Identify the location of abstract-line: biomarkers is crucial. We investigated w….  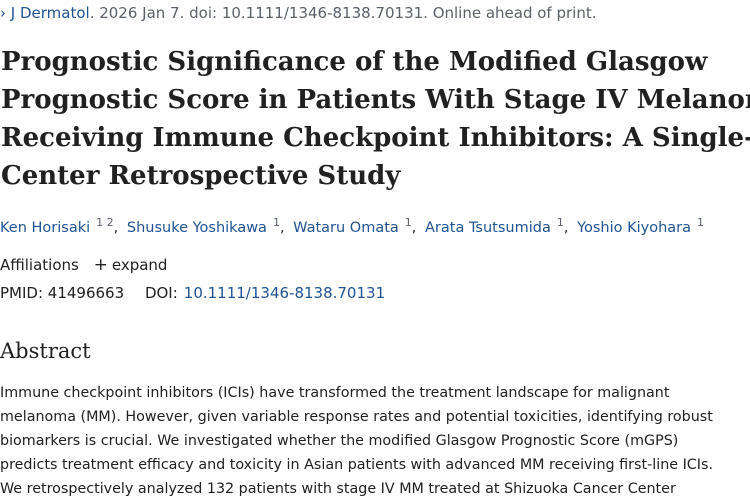
(339, 441).